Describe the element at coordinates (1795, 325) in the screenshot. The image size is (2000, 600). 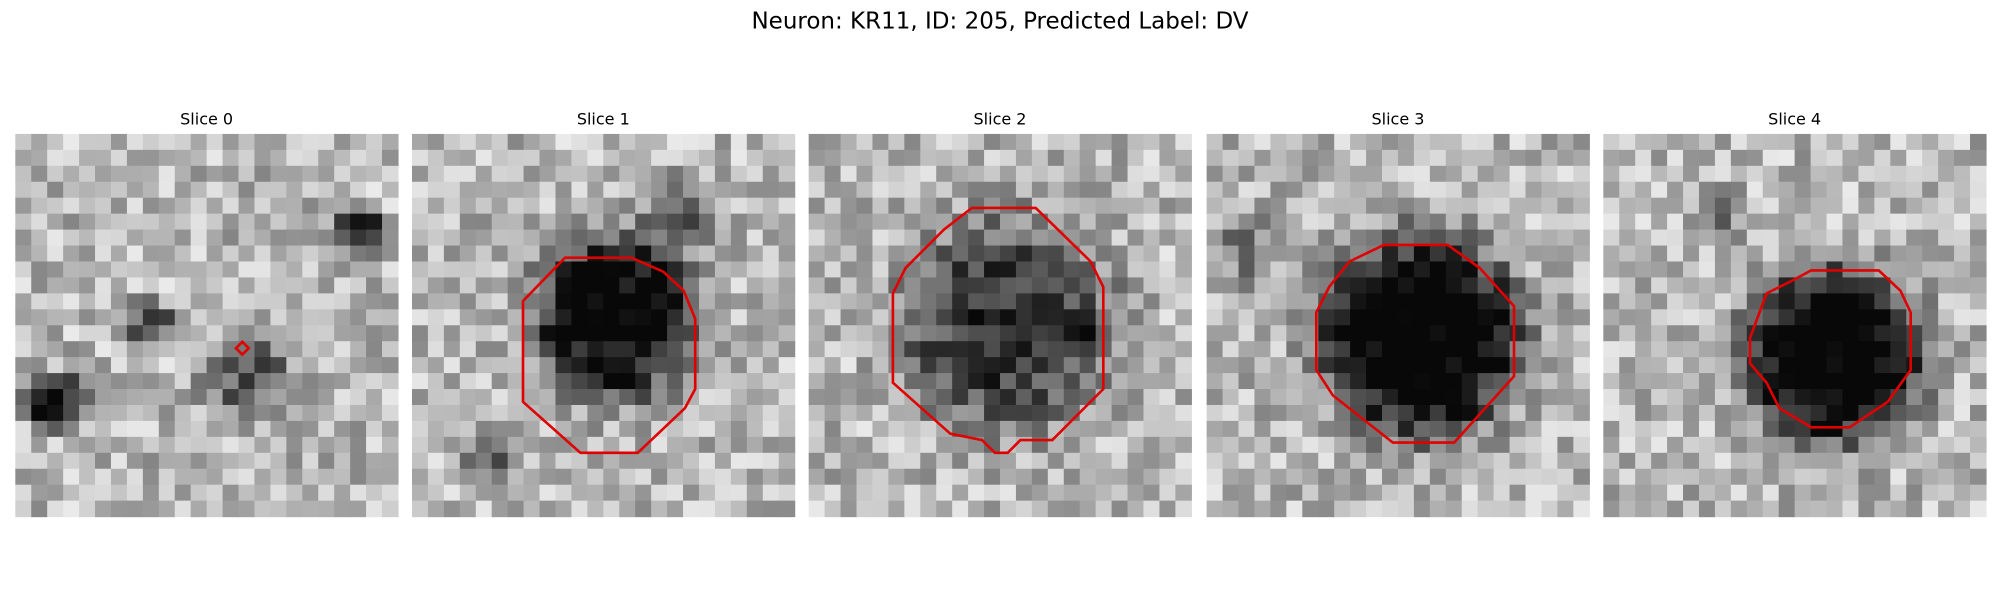
I see `slice-image` at that location.